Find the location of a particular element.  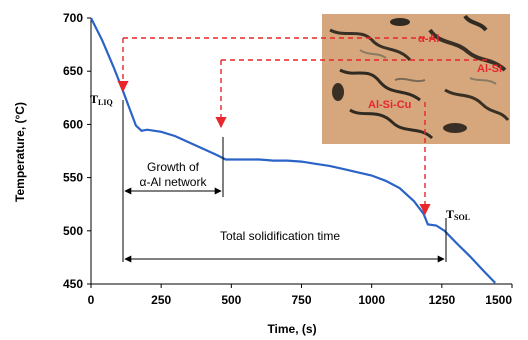

x-tick-label: 1250 is located at coordinates (441, 300).